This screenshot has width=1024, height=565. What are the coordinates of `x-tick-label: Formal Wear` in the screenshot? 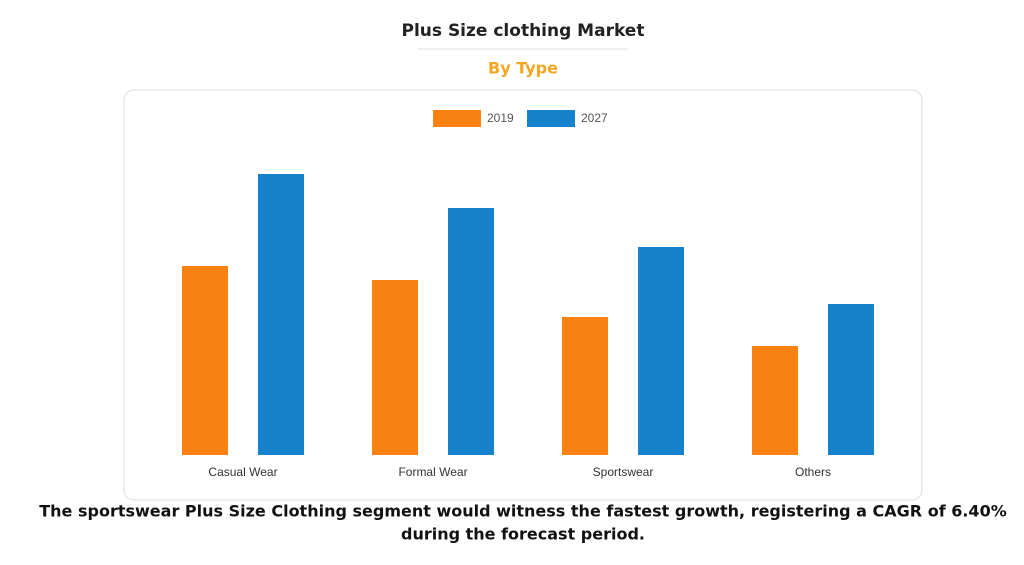 It's located at (432, 472).